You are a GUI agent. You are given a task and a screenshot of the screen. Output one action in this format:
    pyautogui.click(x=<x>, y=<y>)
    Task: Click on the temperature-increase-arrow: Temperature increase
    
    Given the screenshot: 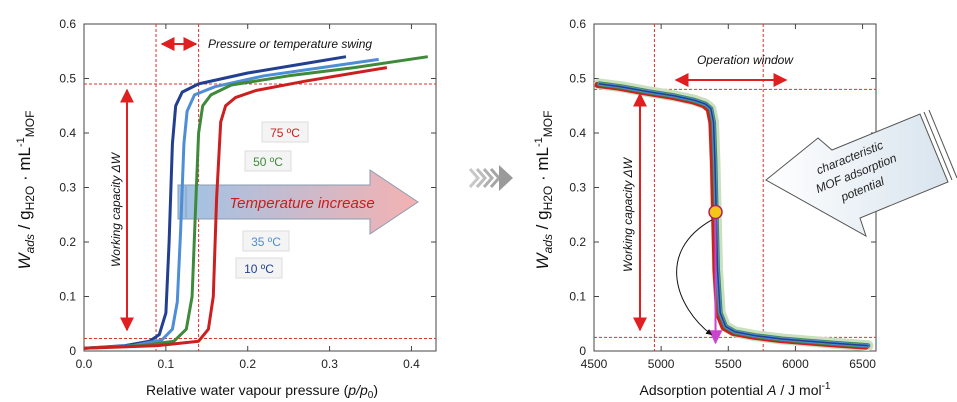 What is the action you would take?
    pyautogui.click(x=298, y=202)
    